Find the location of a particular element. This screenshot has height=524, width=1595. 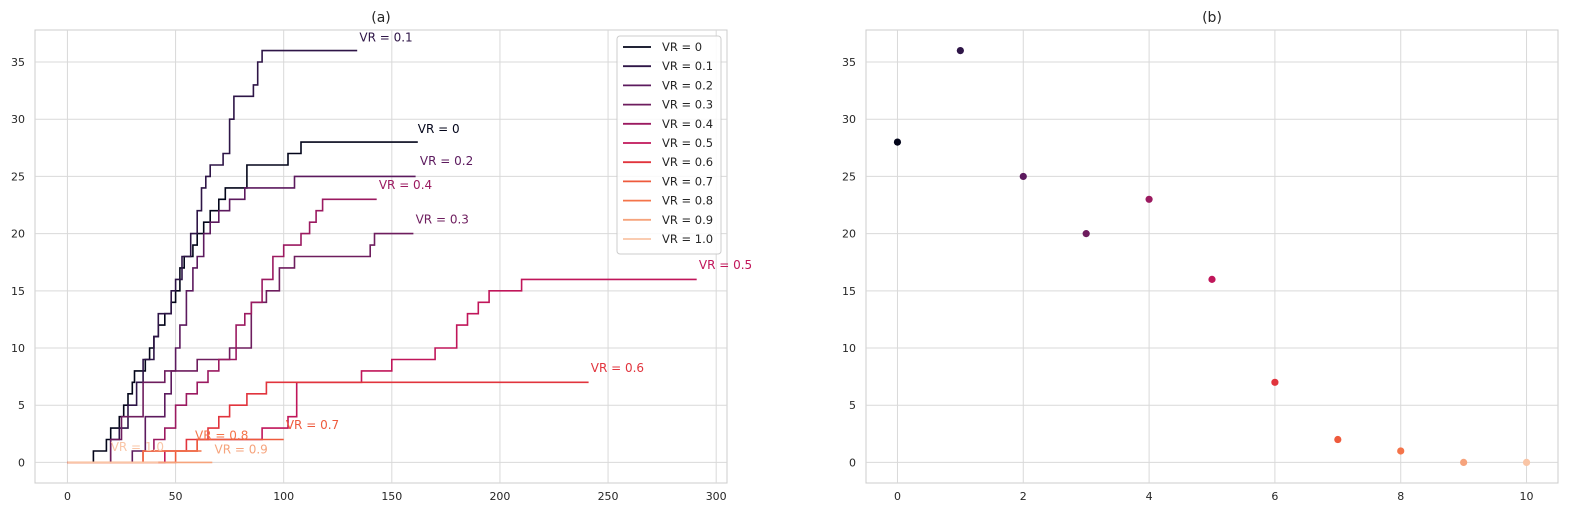

y-tick-label-b: 0 is located at coordinates (852, 462).